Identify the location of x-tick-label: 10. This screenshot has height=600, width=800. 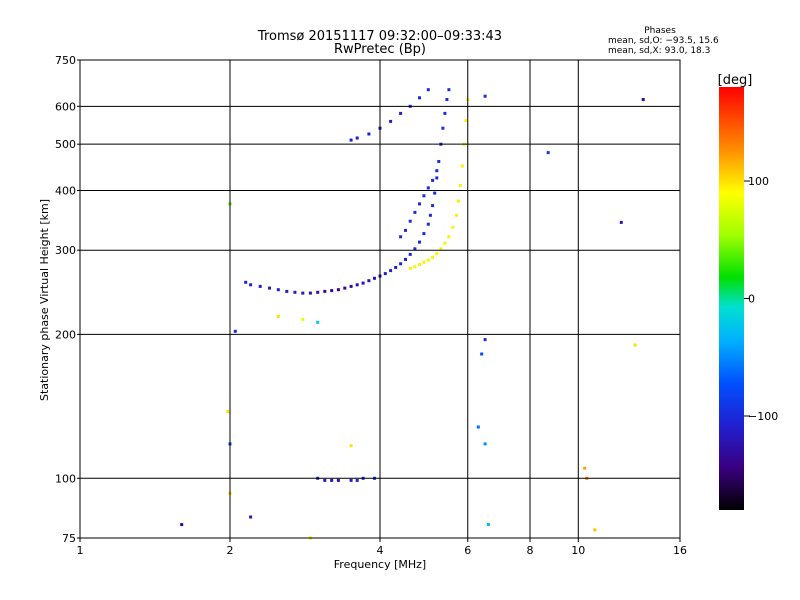
(578, 550).